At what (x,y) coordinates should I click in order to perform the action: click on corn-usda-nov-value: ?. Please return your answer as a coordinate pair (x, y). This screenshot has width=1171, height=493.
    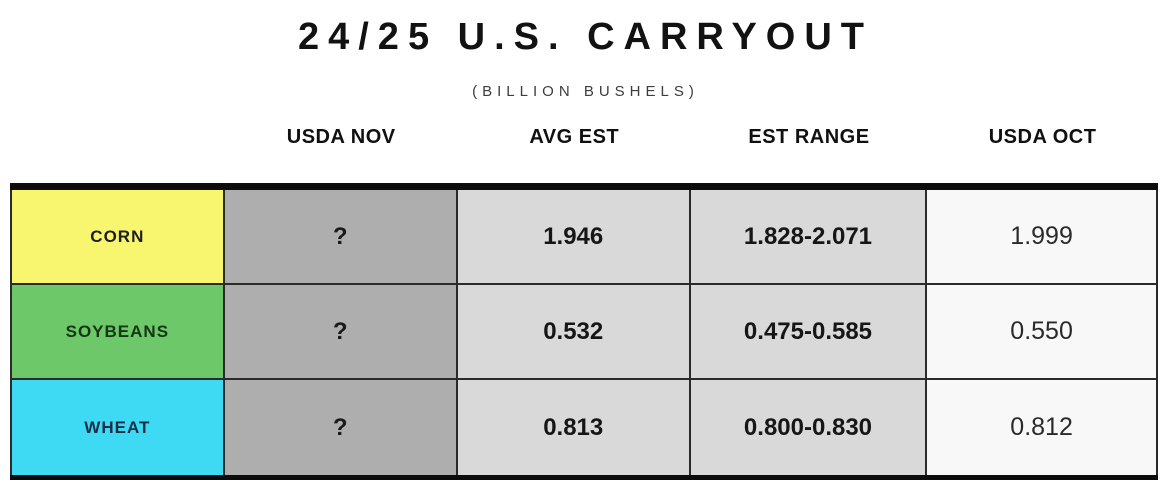
    Looking at the image, I should click on (341, 237).